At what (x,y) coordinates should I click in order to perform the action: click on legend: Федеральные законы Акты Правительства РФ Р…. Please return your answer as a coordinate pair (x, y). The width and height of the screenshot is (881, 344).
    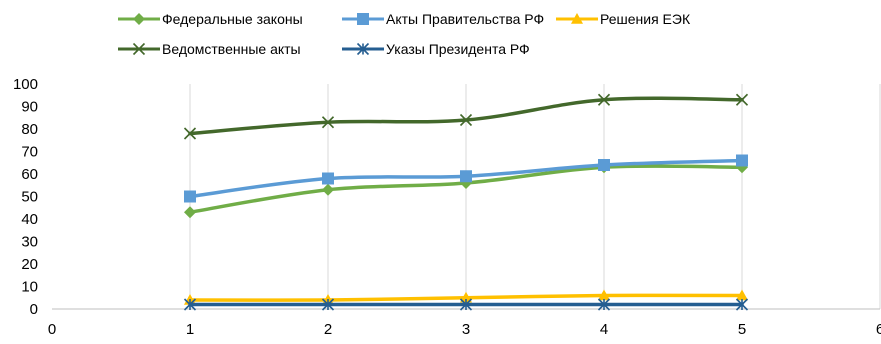
    Looking at the image, I should click on (404, 34).